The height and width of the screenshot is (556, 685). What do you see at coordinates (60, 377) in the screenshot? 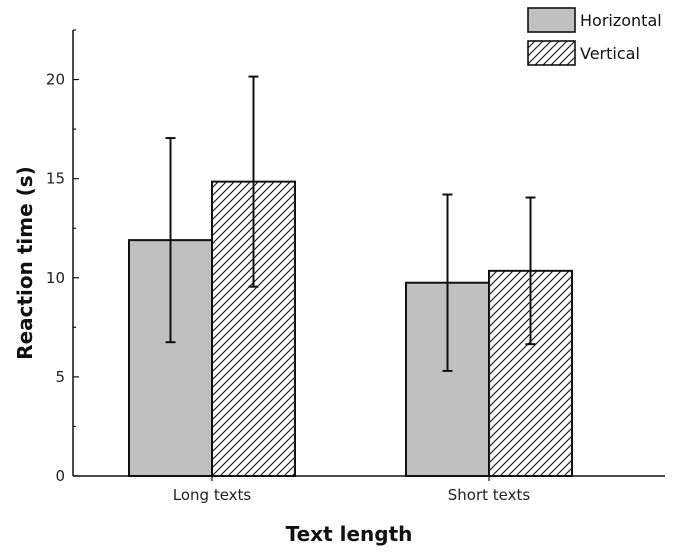
I see `y-tick-label: 5` at bounding box center [60, 377].